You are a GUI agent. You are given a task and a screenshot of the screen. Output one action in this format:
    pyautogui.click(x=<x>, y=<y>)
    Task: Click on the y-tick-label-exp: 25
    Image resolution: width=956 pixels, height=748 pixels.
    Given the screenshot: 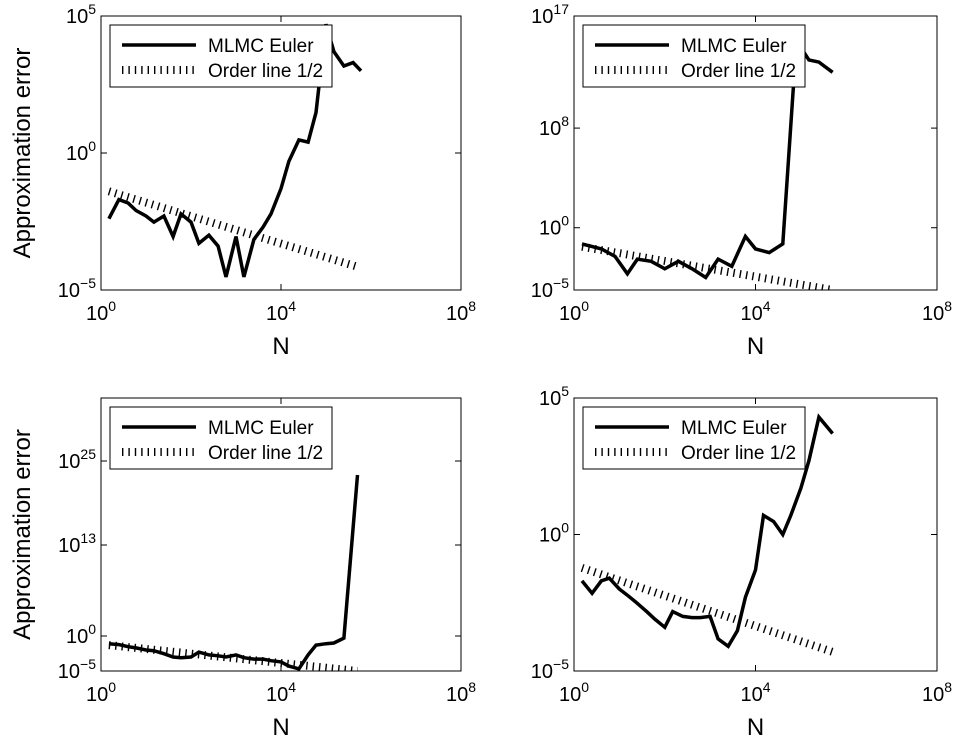 What is the action you would take?
    pyautogui.click(x=88, y=454)
    